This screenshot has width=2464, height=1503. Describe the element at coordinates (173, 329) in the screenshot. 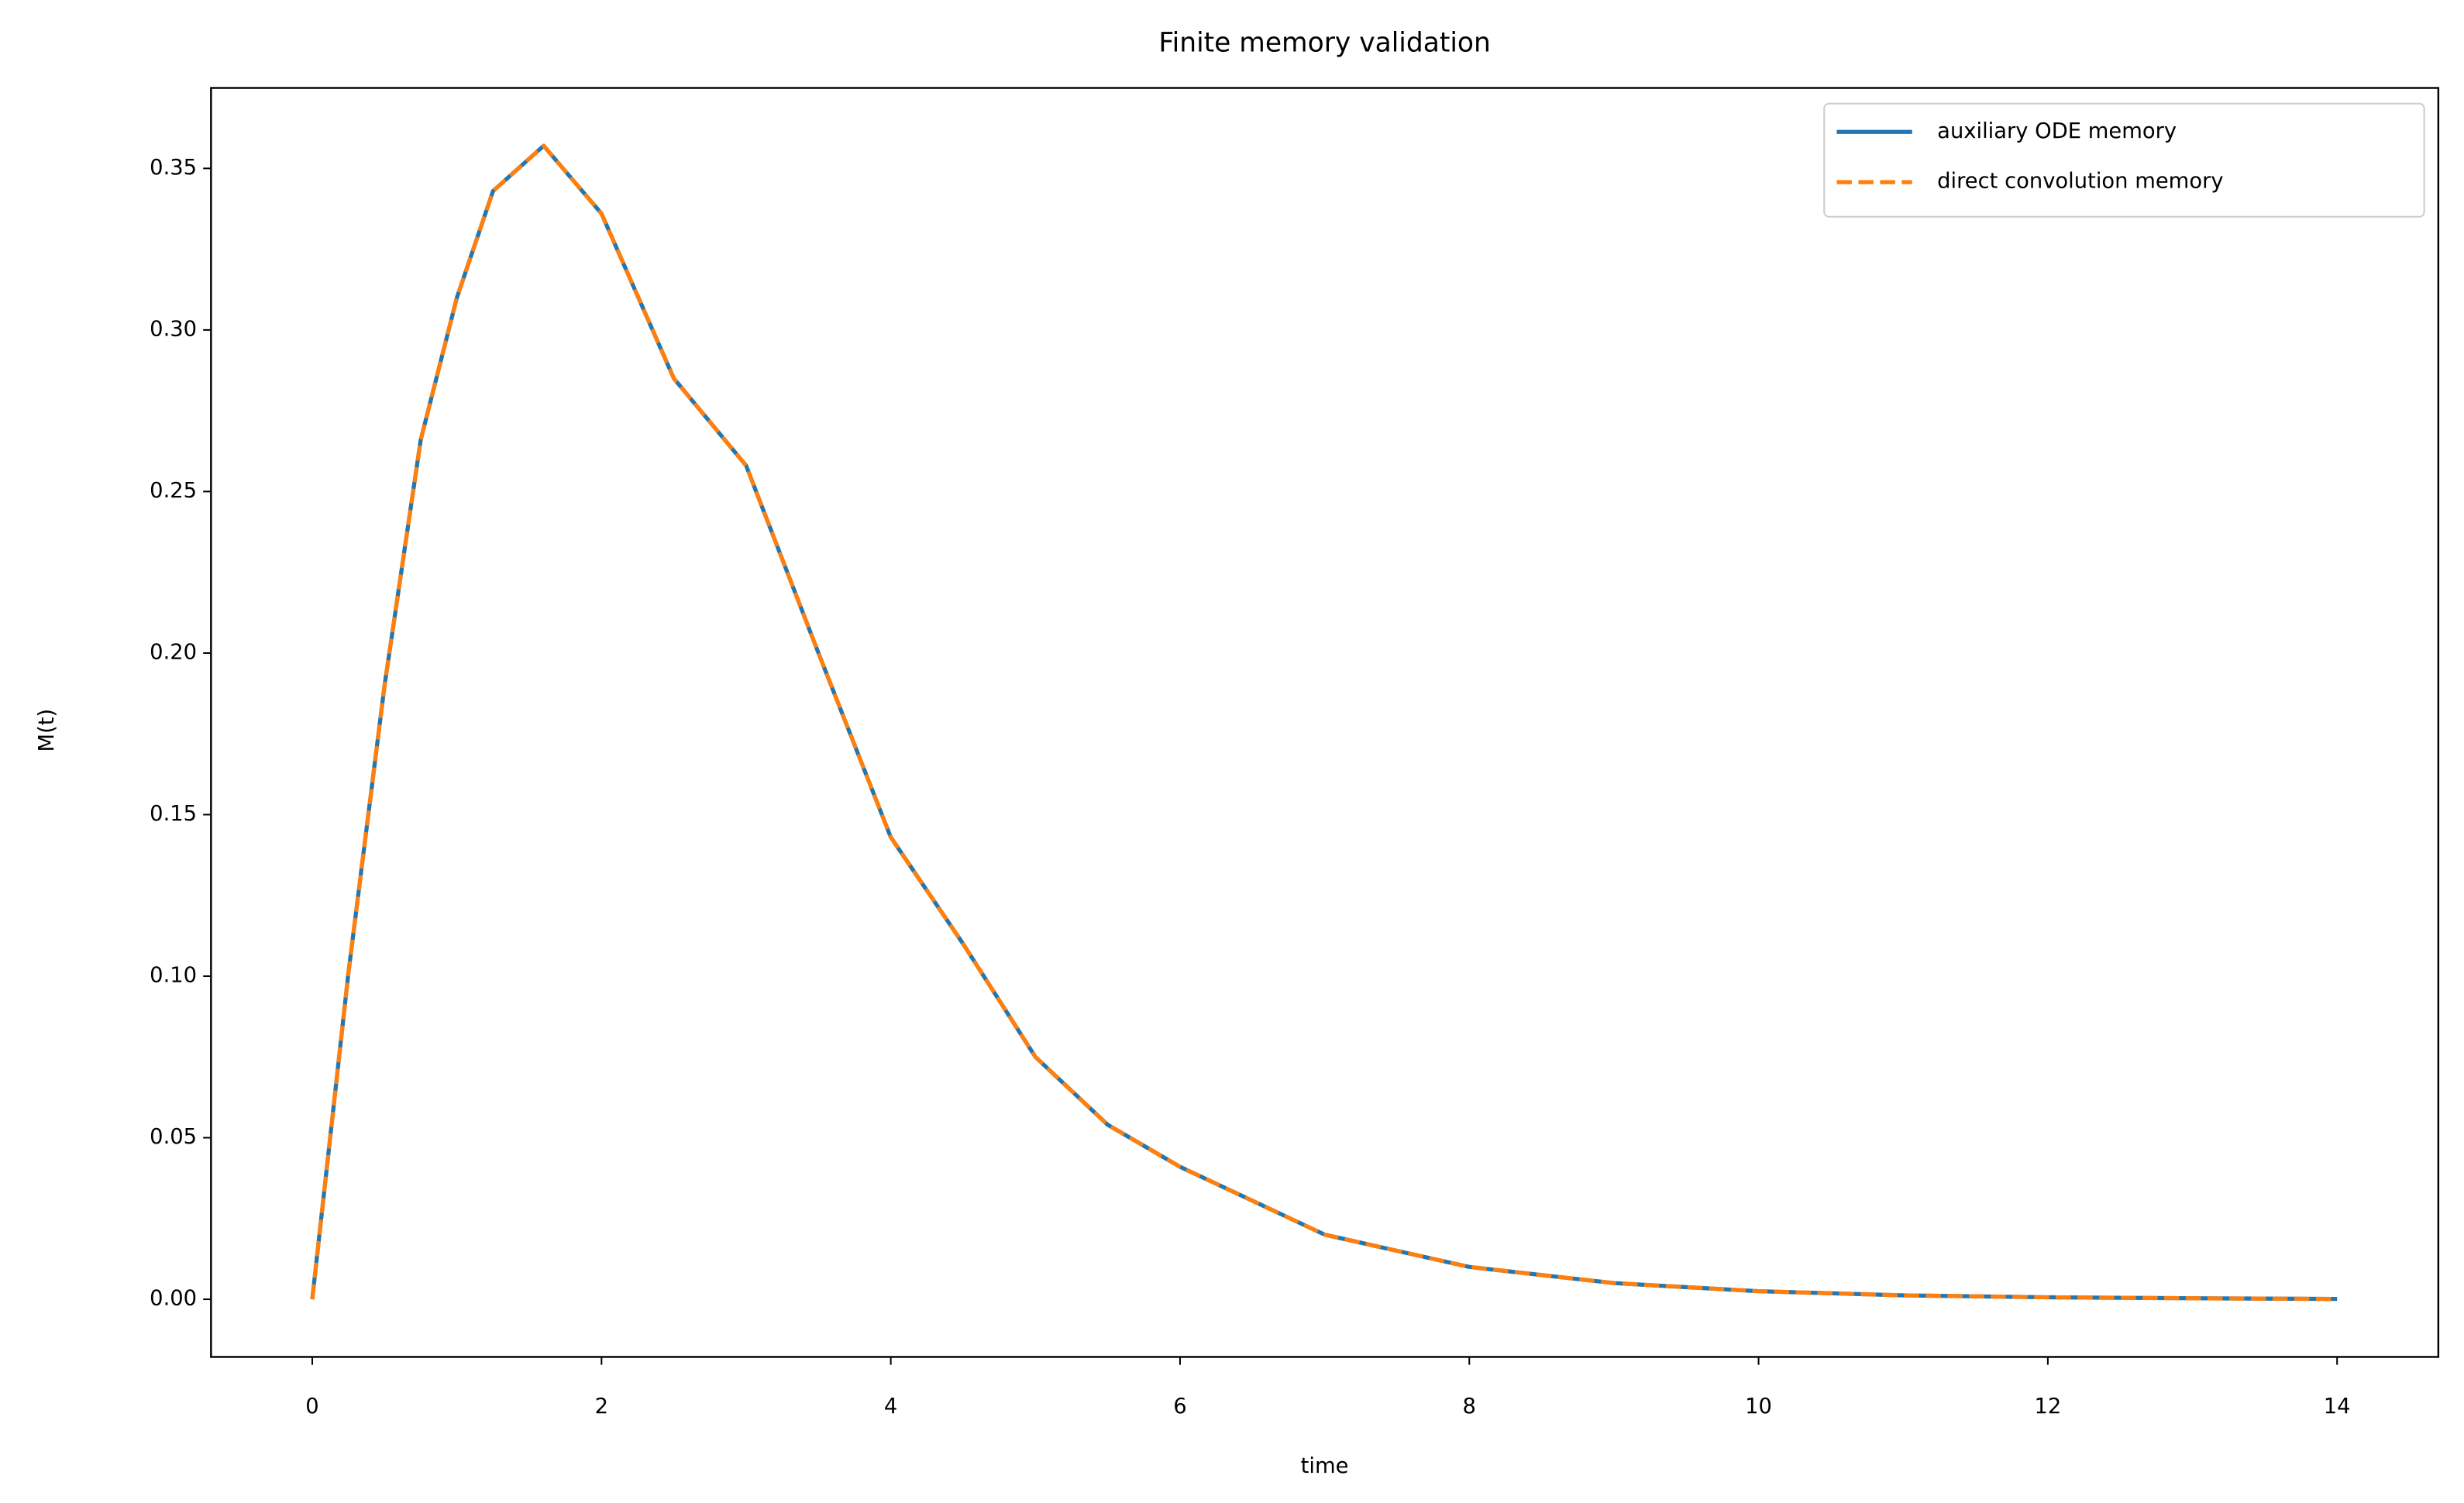

I see `y-tick-label: 0.30` at that location.